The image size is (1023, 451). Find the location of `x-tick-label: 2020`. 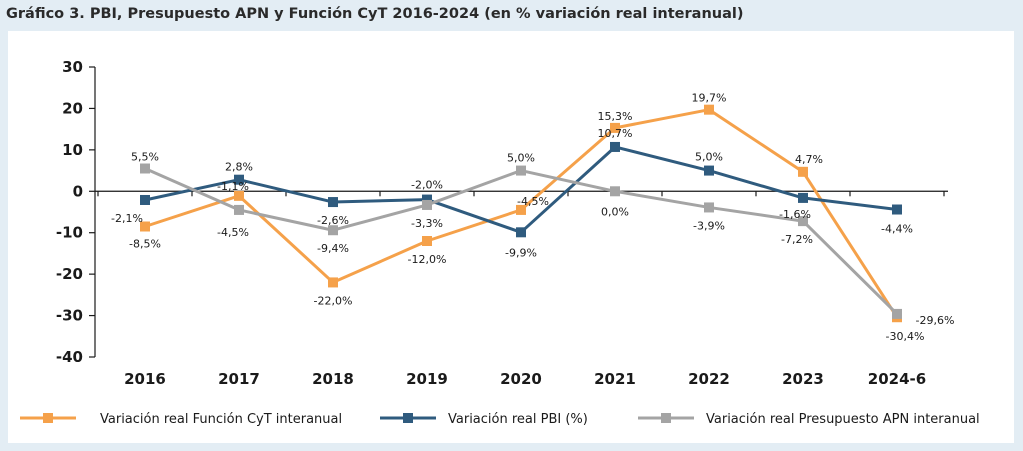

x-tick-label: 2020 is located at coordinates (521, 379).